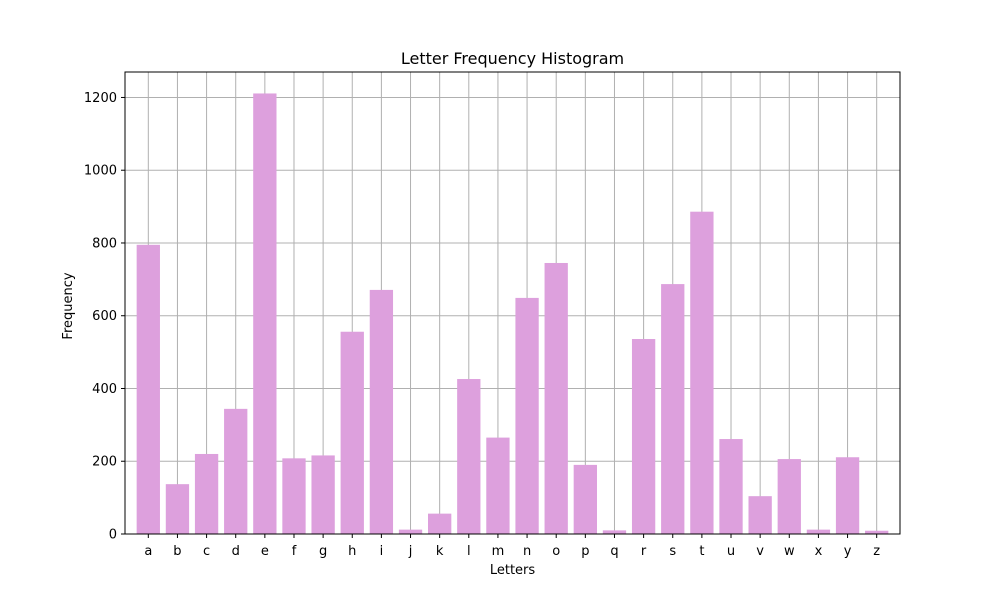  Describe the element at coordinates (512, 546) in the screenshot. I see `x-axis-ticks: a b c d e f g h i j k l m n o p q r s t u v w x y z` at that location.